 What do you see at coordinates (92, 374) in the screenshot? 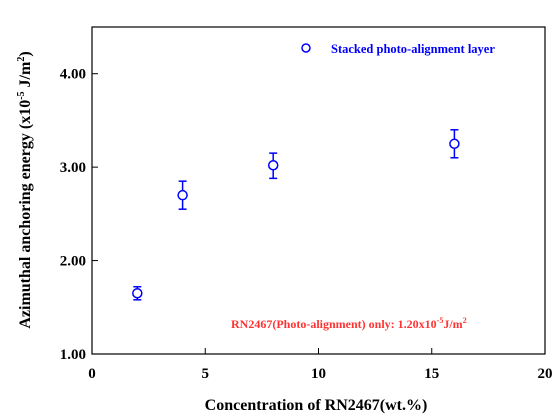
I see `x-tick-label: 0` at bounding box center [92, 374].